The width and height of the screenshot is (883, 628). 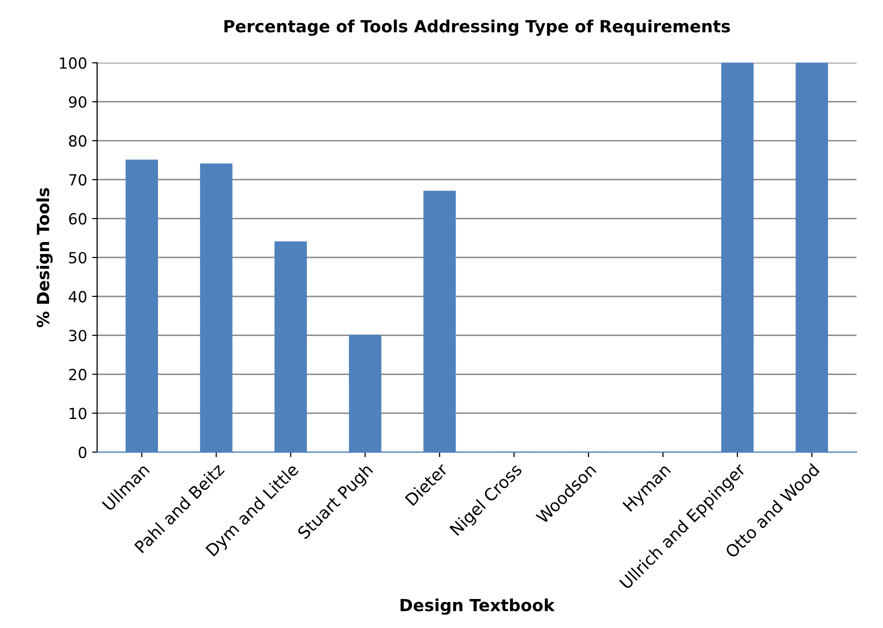 What do you see at coordinates (77, 258) in the screenshot?
I see `y-tick-label: 50` at bounding box center [77, 258].